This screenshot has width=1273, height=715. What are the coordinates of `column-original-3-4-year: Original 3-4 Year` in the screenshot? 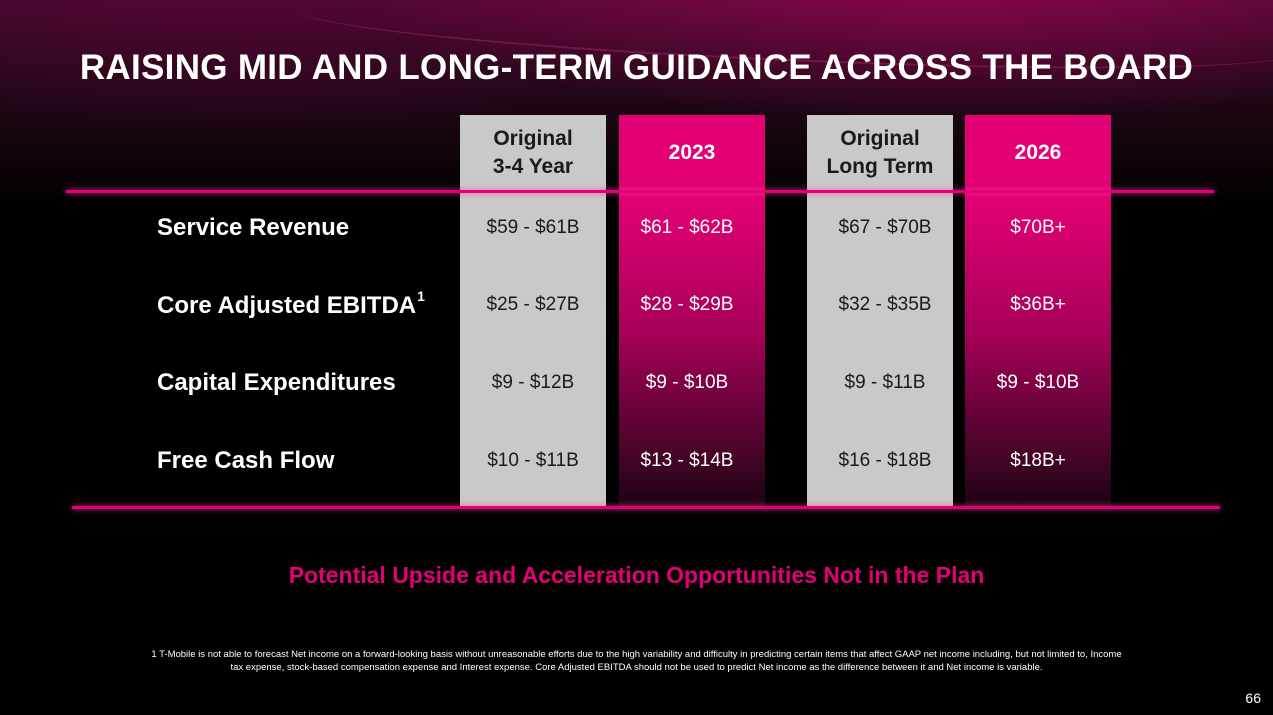 It's located at (533, 310).